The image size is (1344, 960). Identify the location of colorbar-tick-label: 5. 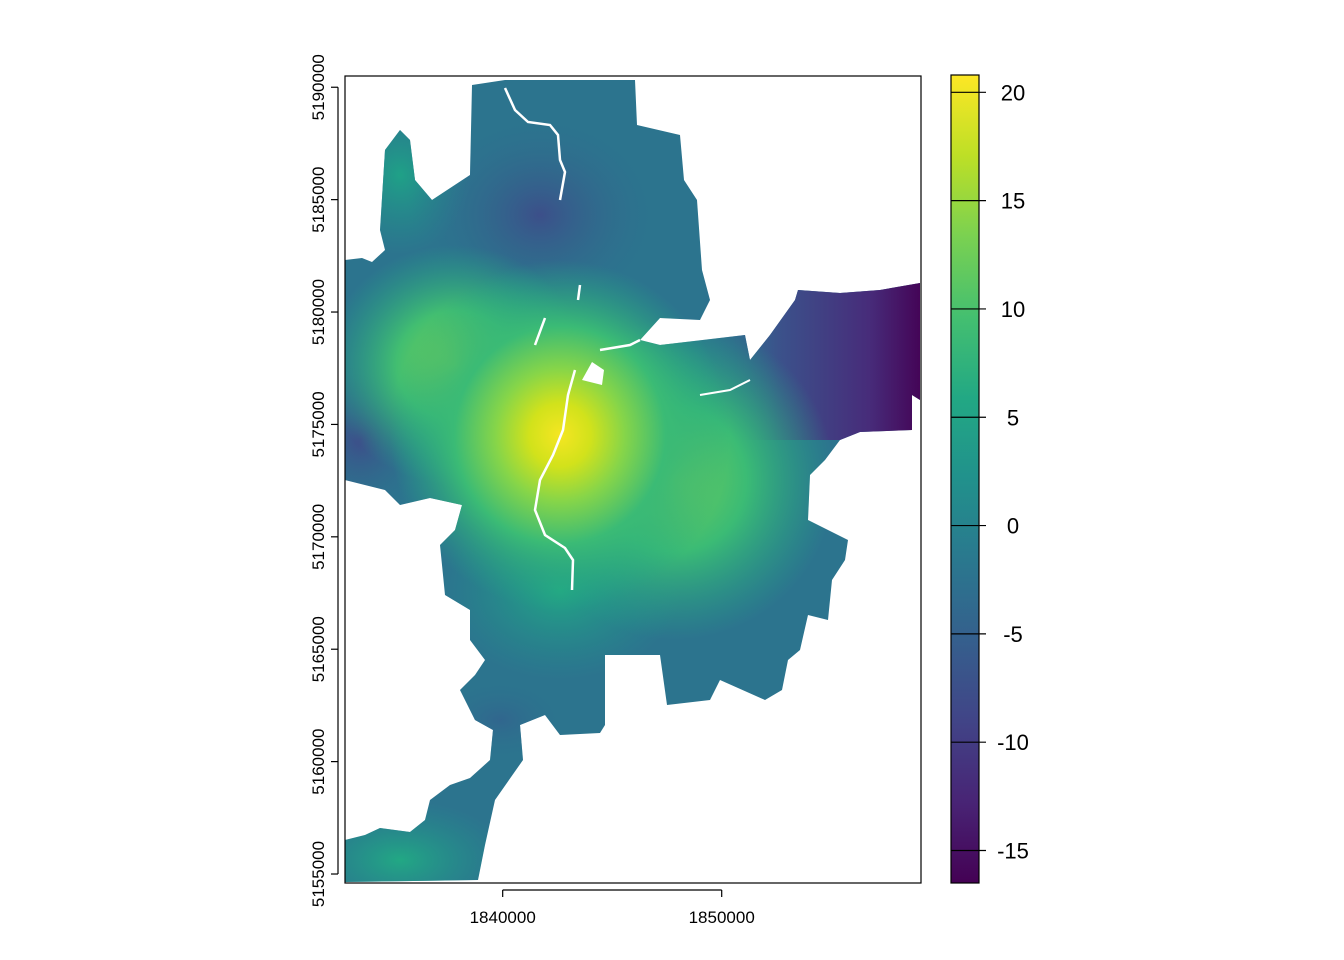
(1013, 417).